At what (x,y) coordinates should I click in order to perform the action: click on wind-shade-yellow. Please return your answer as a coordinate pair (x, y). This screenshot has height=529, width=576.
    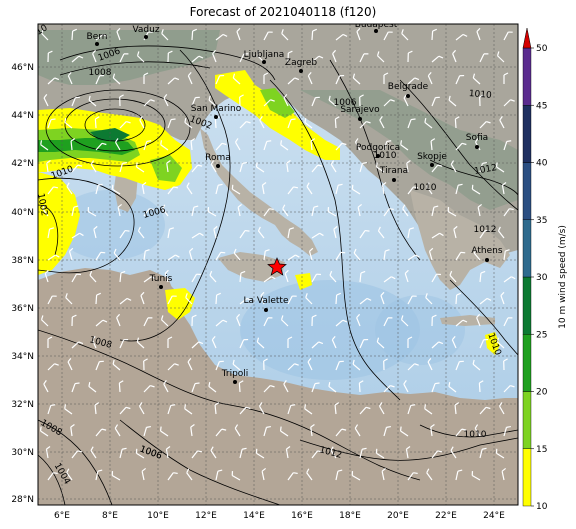
    Looking at the image, I should click on (277, 115).